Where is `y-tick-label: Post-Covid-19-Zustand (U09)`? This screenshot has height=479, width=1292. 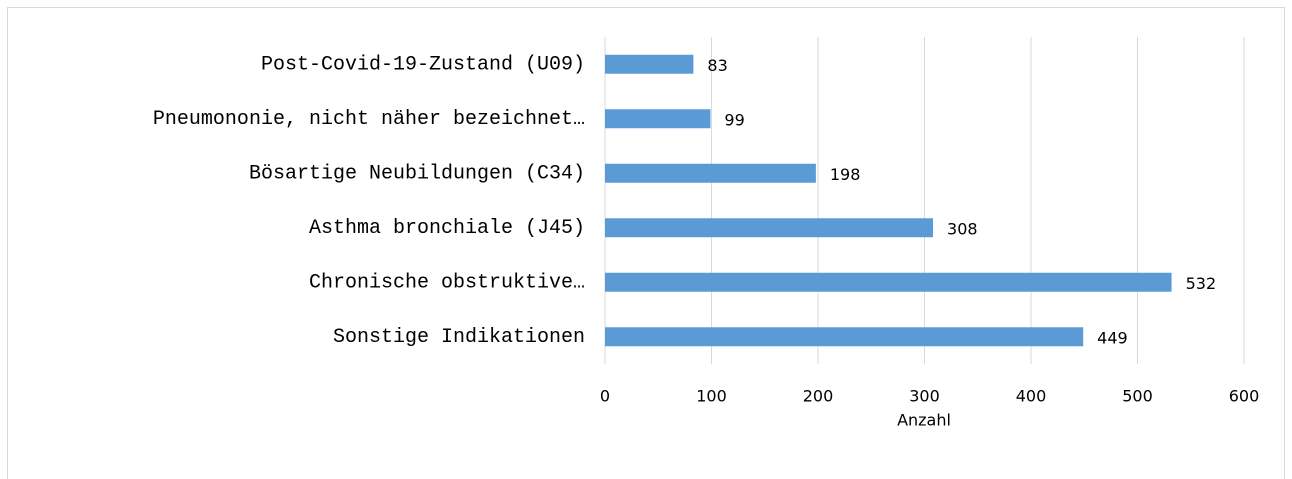 y-tick-label: Post-Covid-19-Zustand (U09) is located at coordinates (423, 65).